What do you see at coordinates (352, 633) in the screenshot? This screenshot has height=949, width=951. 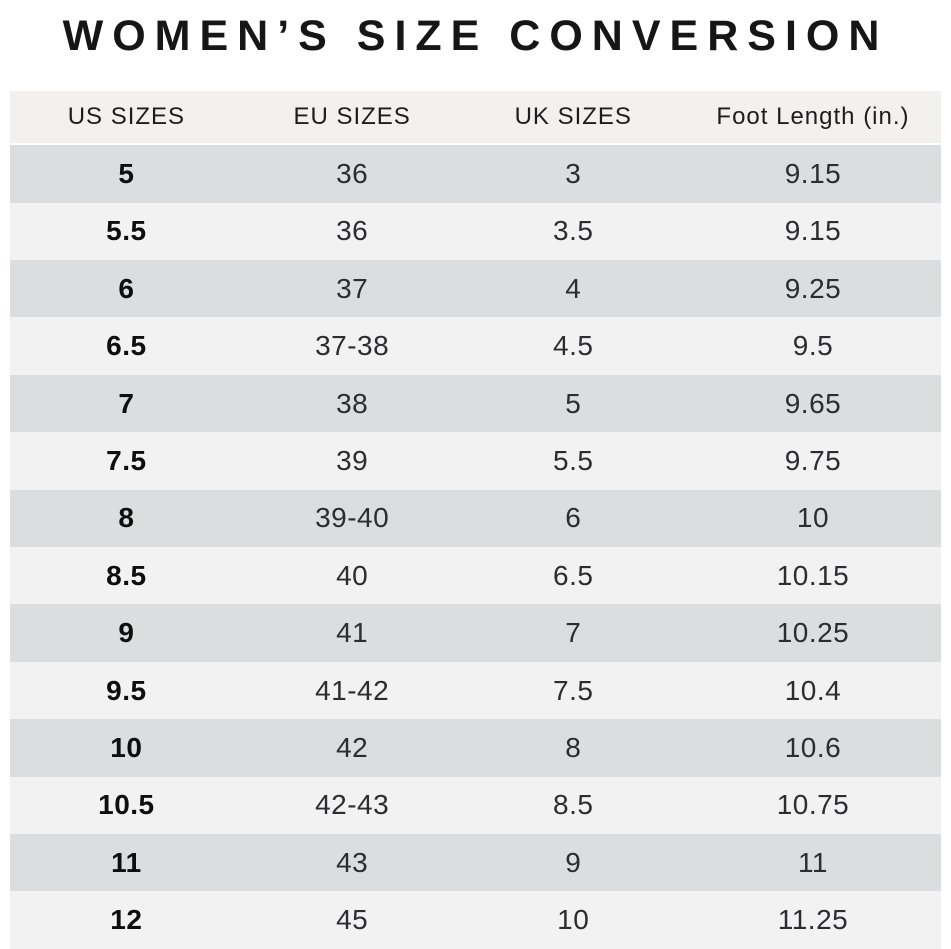 I see `eu-size-cell: 41` at bounding box center [352, 633].